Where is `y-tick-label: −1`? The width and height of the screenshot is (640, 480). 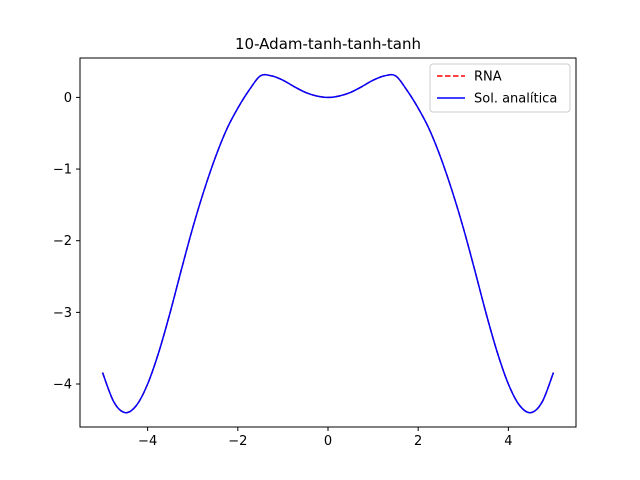
y-tick-label: −1 is located at coordinates (62, 170).